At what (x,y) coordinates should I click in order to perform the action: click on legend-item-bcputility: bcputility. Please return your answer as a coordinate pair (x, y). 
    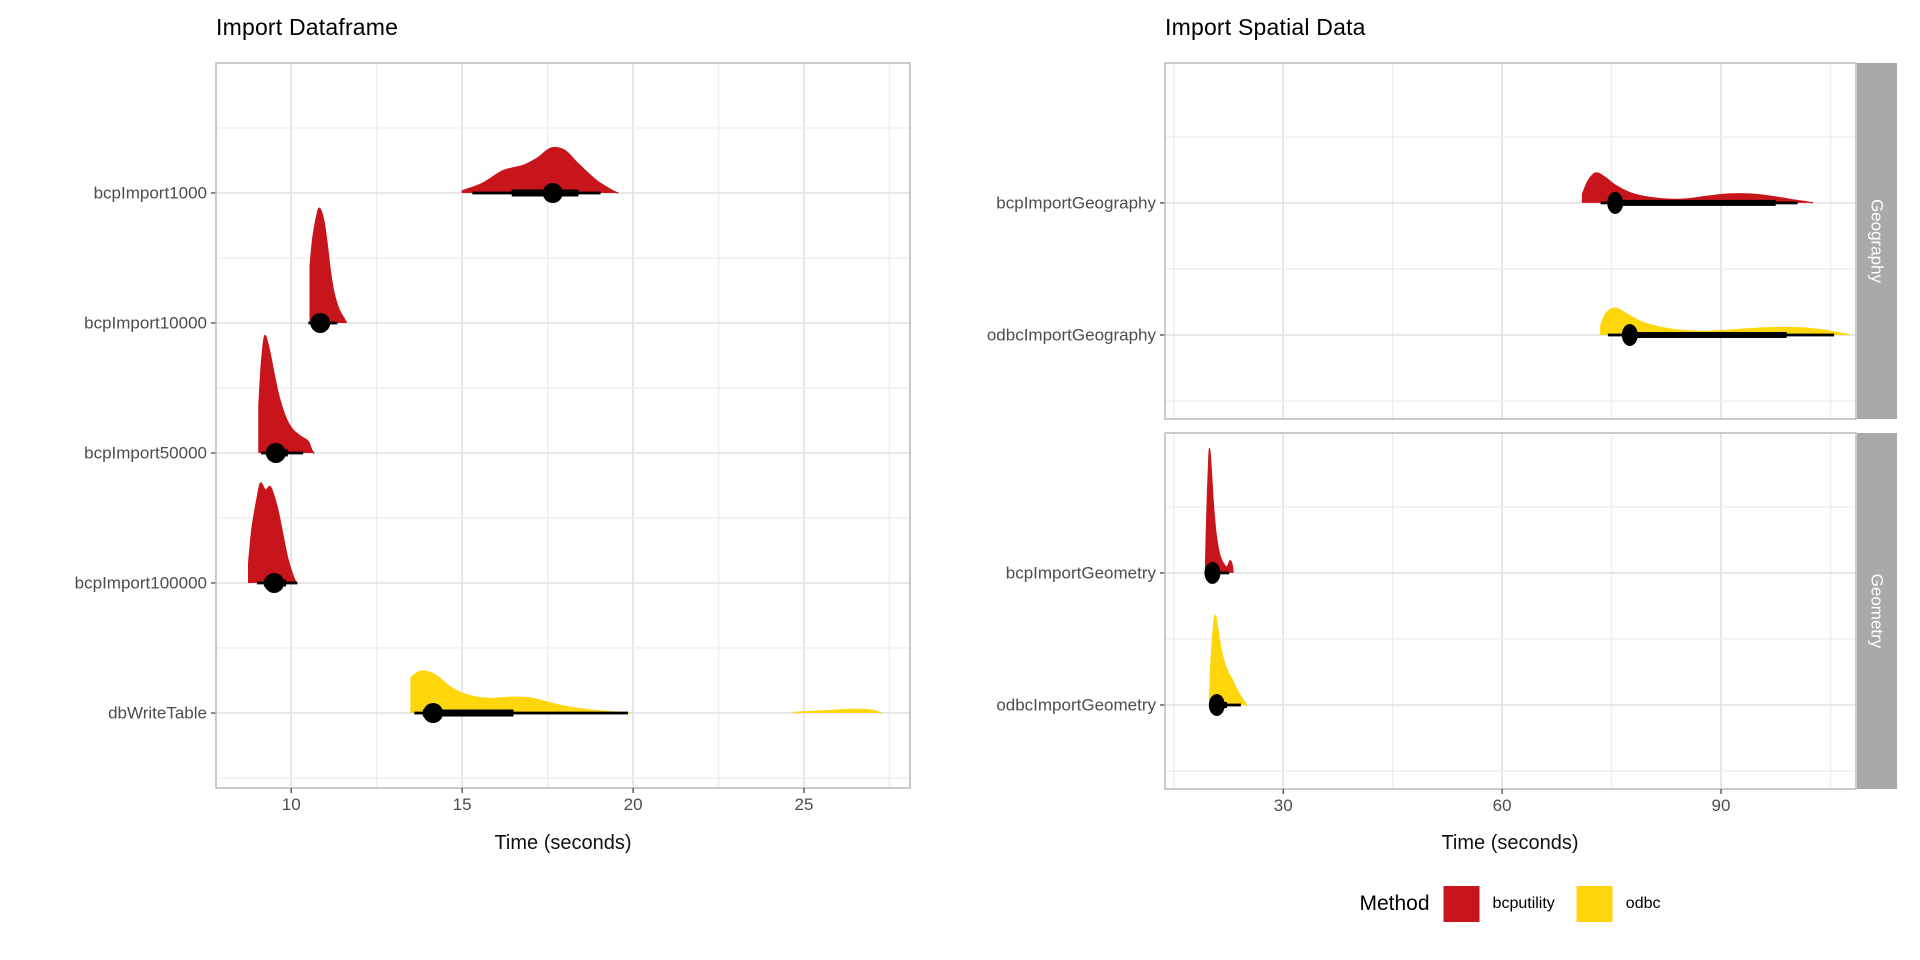
    Looking at the image, I should click on (1499, 904).